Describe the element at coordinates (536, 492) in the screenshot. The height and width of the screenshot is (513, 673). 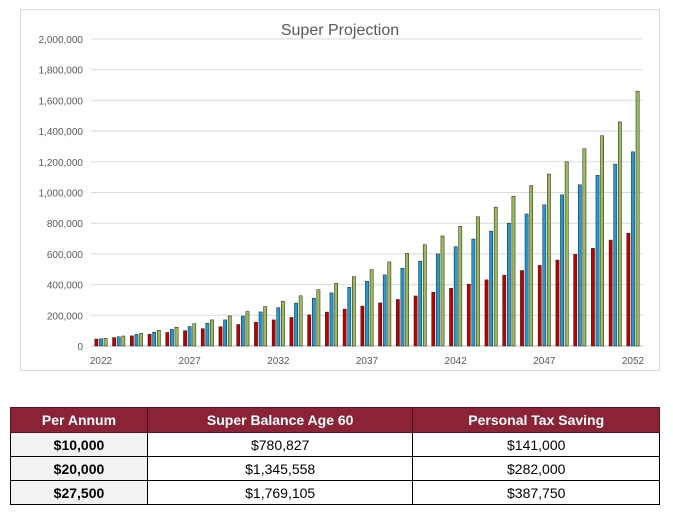
I see `tax-saving-cell: $387,750` at that location.